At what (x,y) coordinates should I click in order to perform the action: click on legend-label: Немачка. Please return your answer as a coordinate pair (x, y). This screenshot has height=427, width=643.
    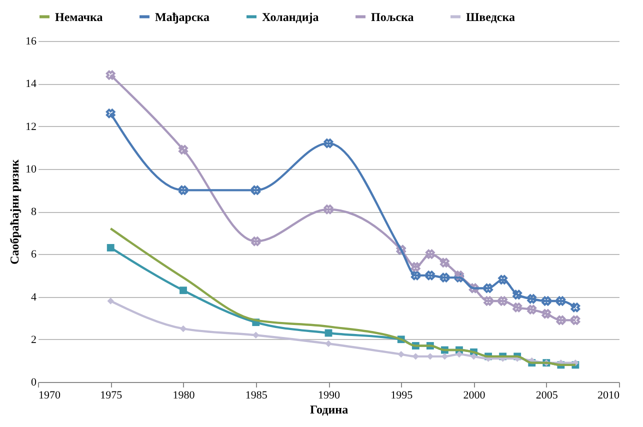
    Looking at the image, I should click on (79, 17).